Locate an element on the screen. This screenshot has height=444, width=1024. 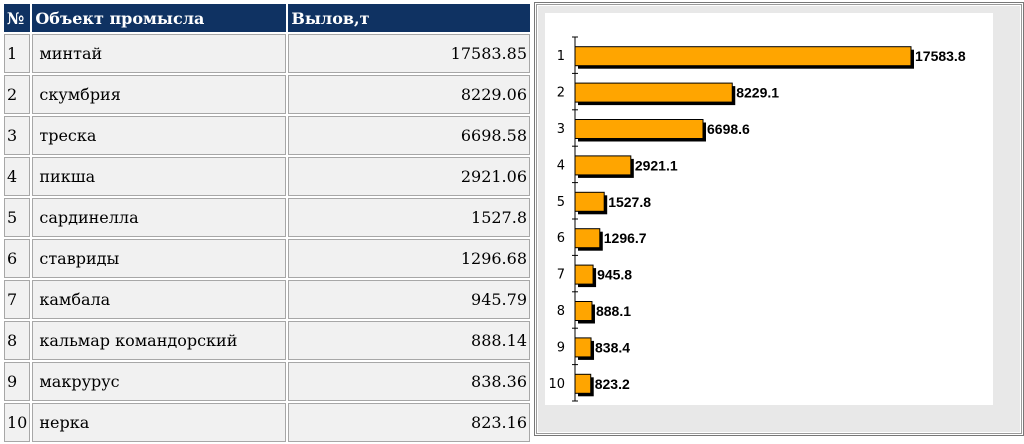
cell-name: минтай is located at coordinates (159, 53).